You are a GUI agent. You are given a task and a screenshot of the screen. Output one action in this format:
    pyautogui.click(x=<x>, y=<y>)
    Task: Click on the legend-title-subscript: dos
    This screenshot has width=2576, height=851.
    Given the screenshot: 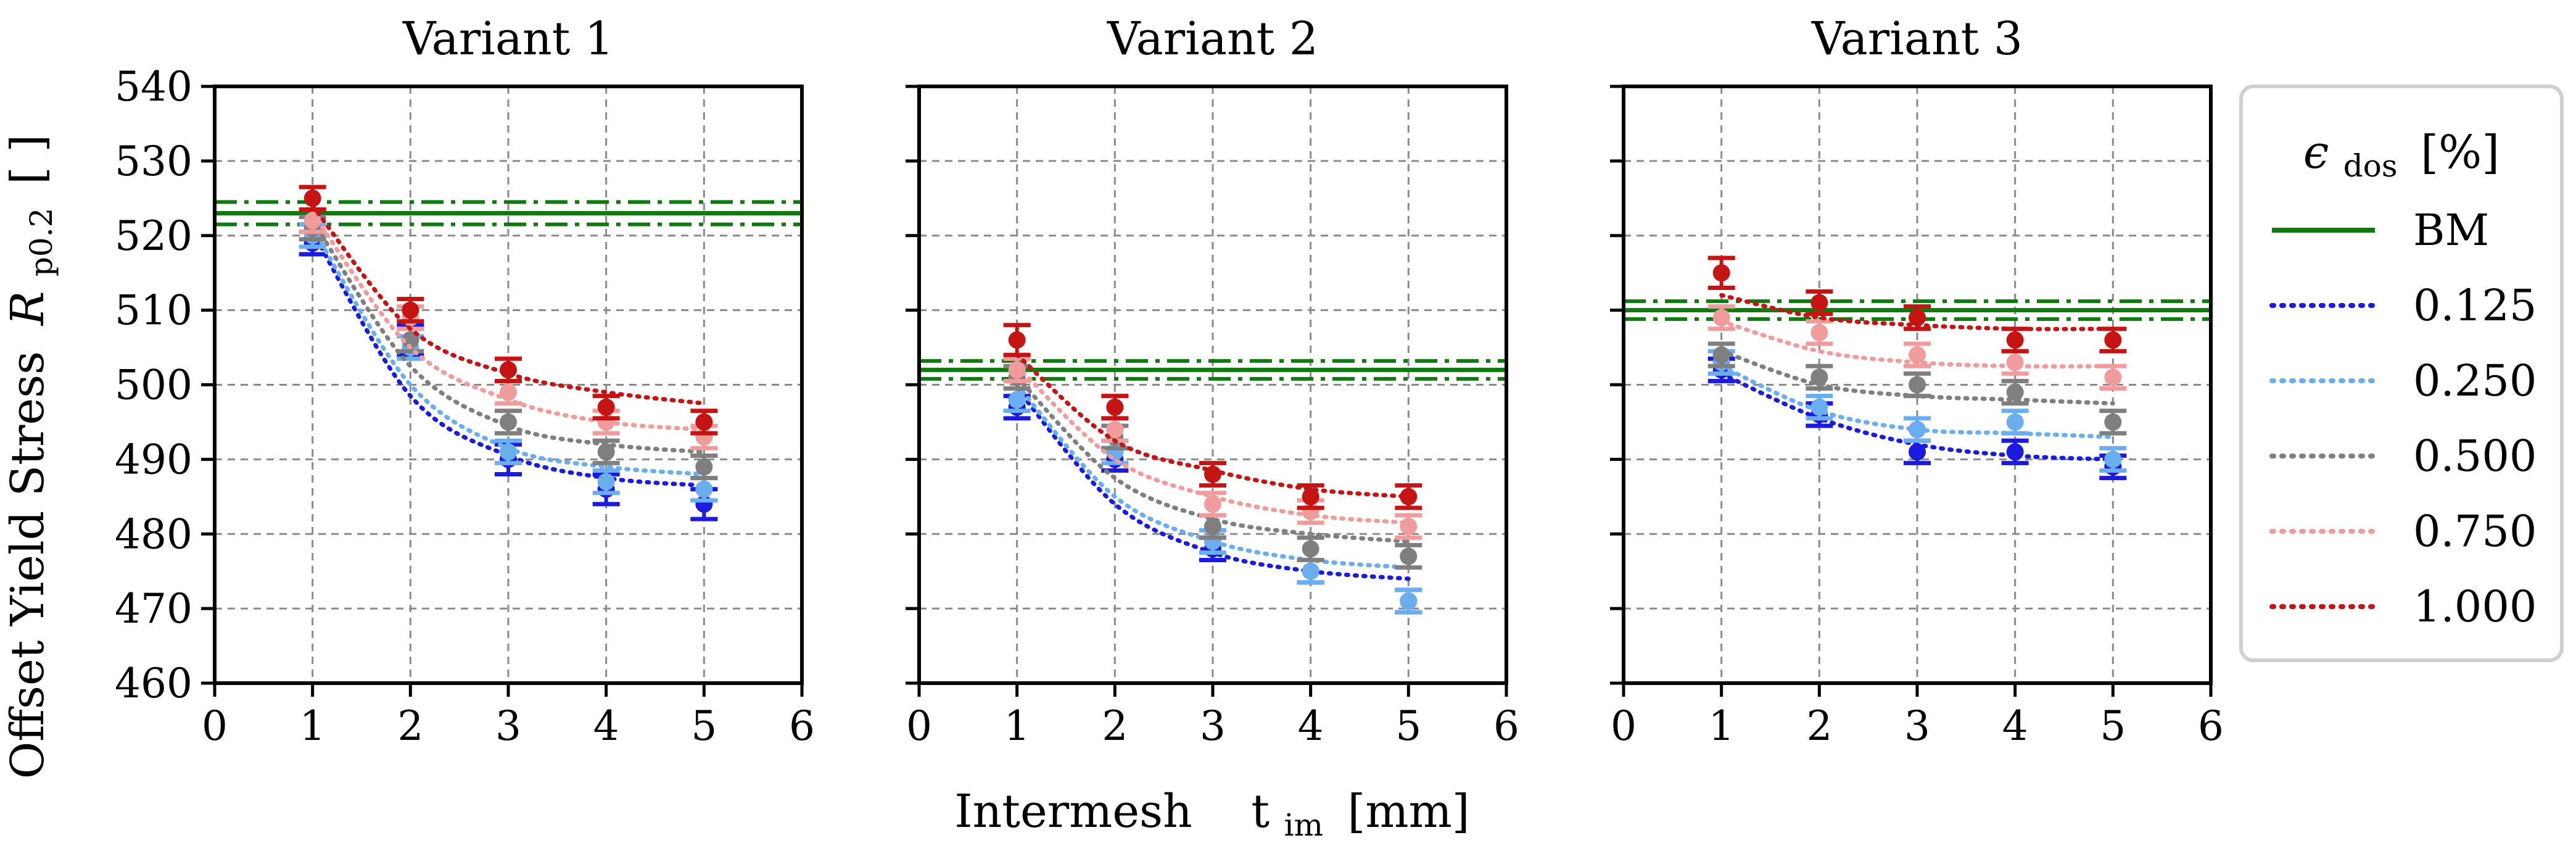 What is the action you would take?
    pyautogui.click(x=2370, y=166)
    